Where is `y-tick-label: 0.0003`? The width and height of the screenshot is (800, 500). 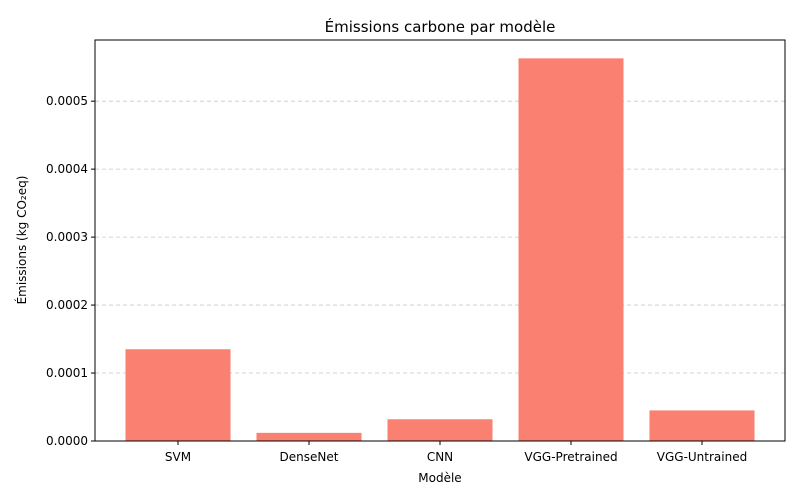 y-tick-label: 0.0003 is located at coordinates (67, 237).